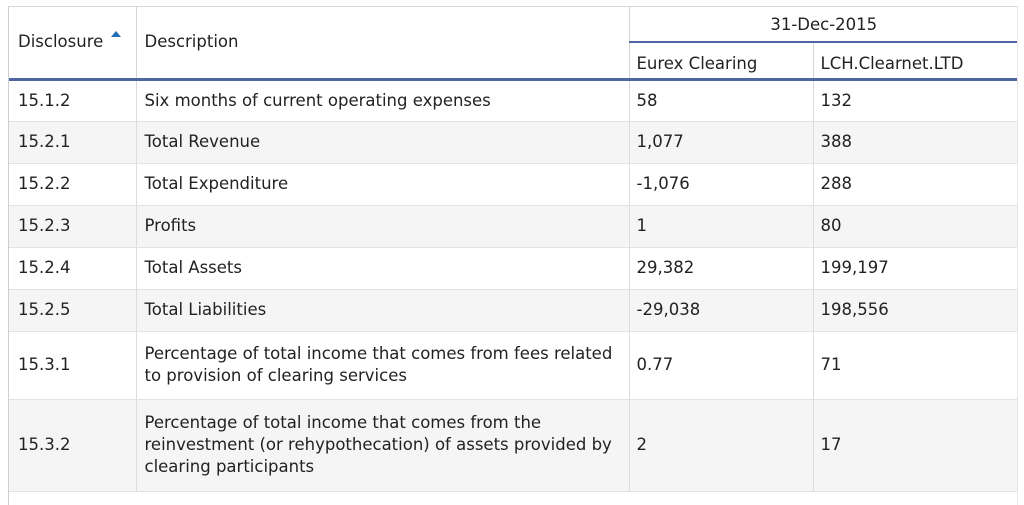 The image size is (1024, 505). I want to click on cell-description: Total Revenue, so click(383, 142).